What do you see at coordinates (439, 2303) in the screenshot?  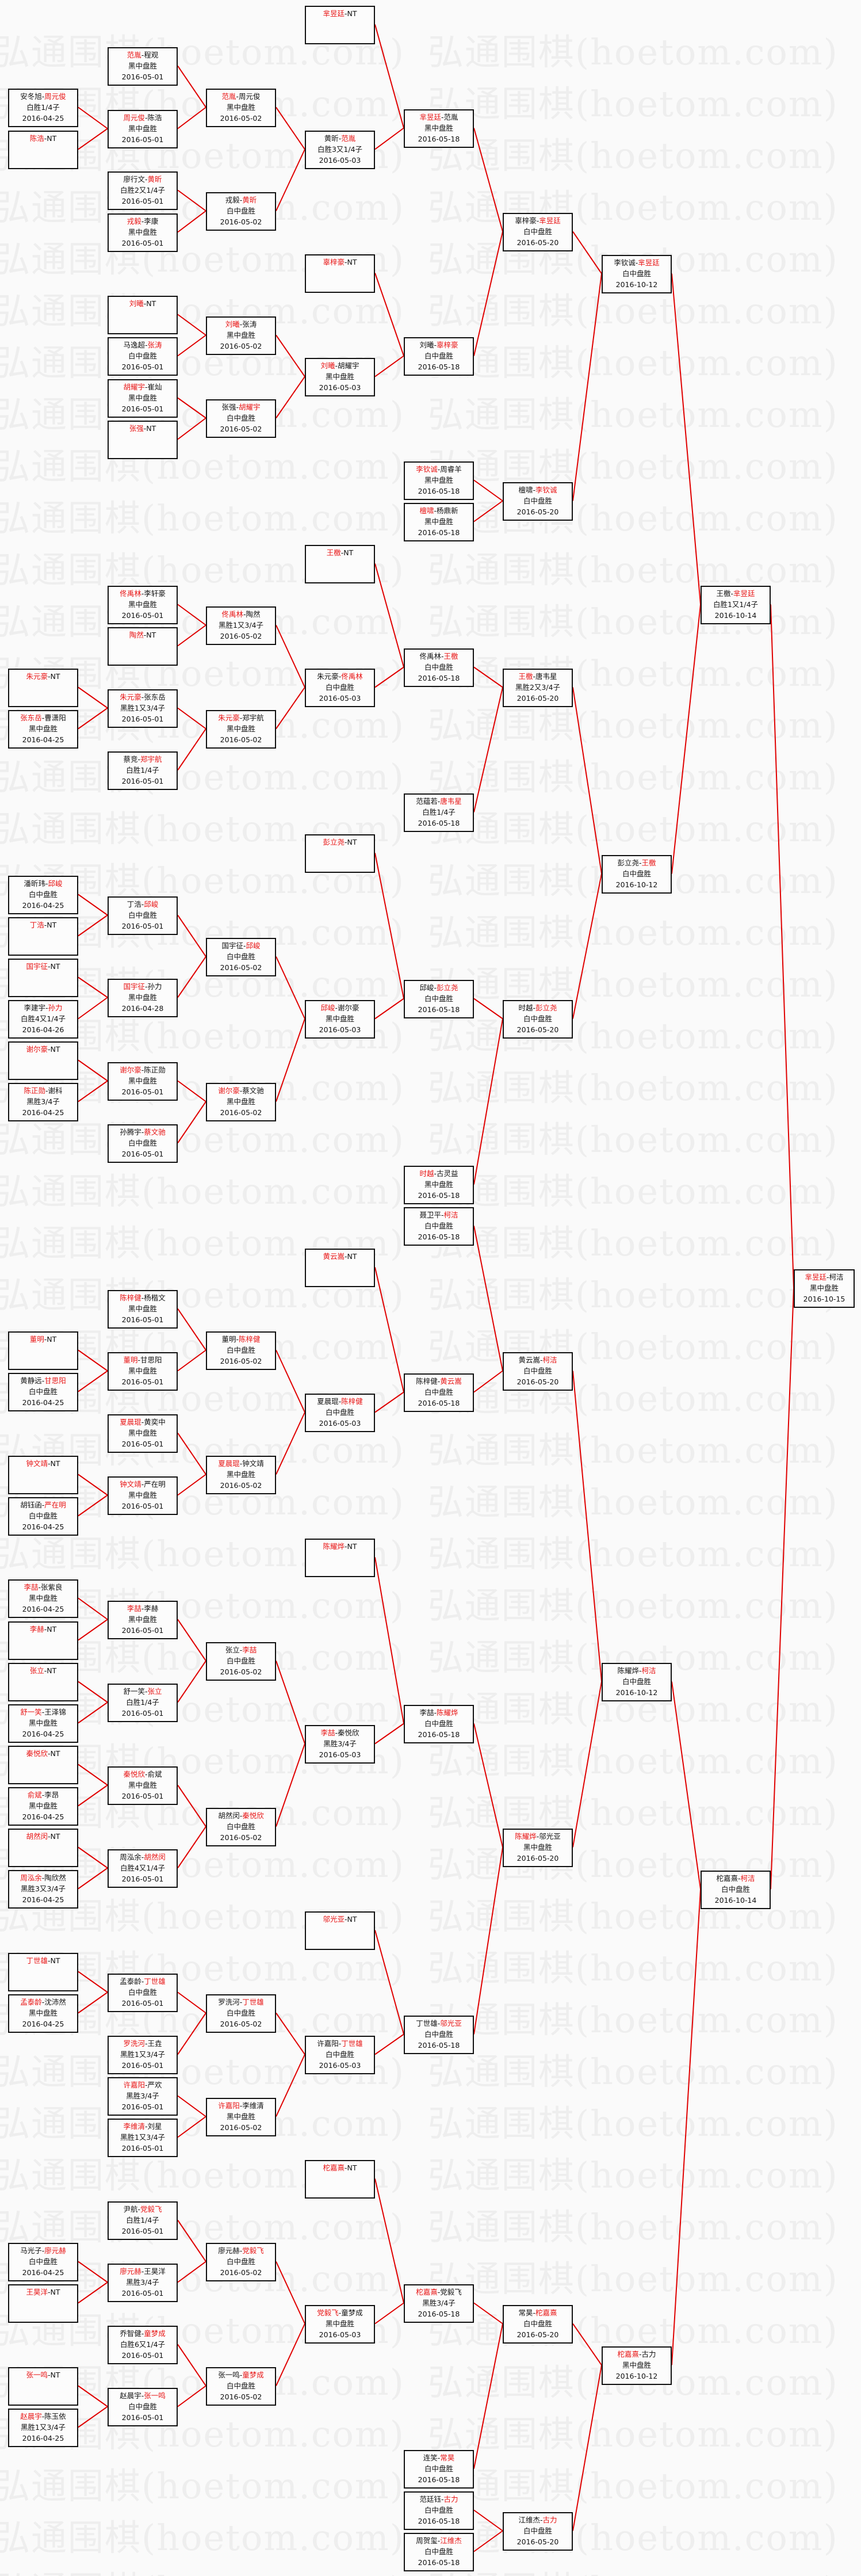 I see `match-result: 黑胜3/4子` at bounding box center [439, 2303].